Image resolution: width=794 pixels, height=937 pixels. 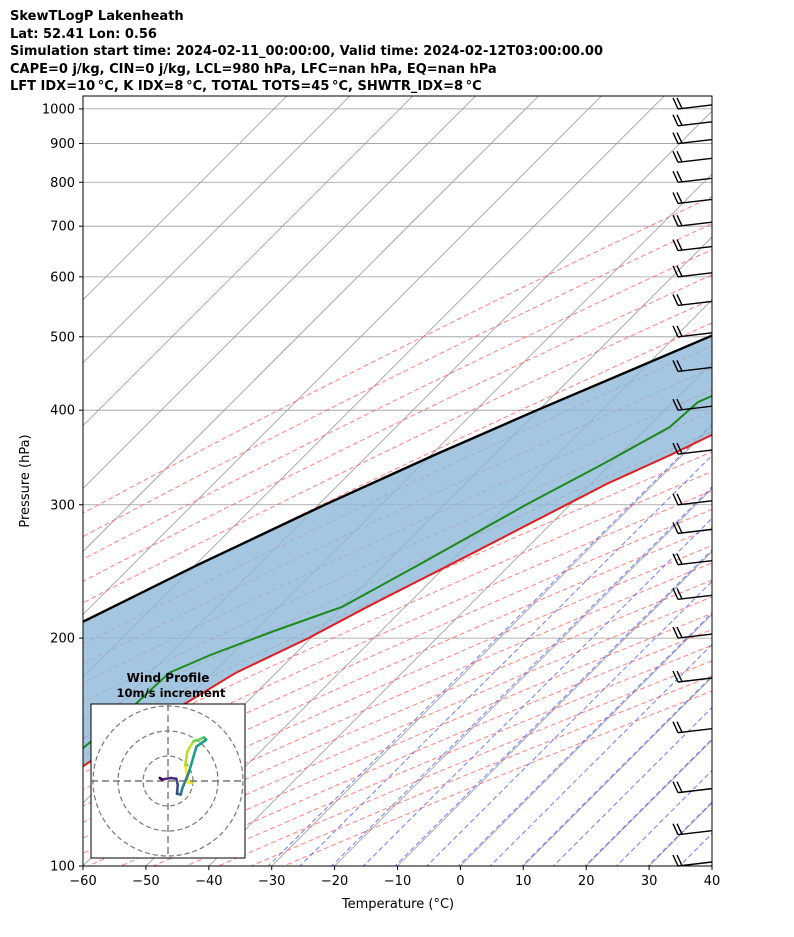 I want to click on chart-title: SkewTLogP Lakenheath, so click(x=97, y=16).